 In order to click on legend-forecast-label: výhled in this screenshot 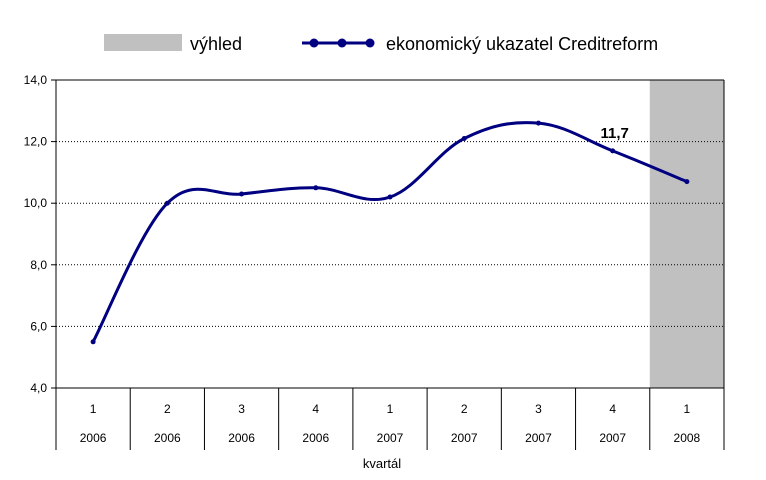, I will do `click(216, 44)`.